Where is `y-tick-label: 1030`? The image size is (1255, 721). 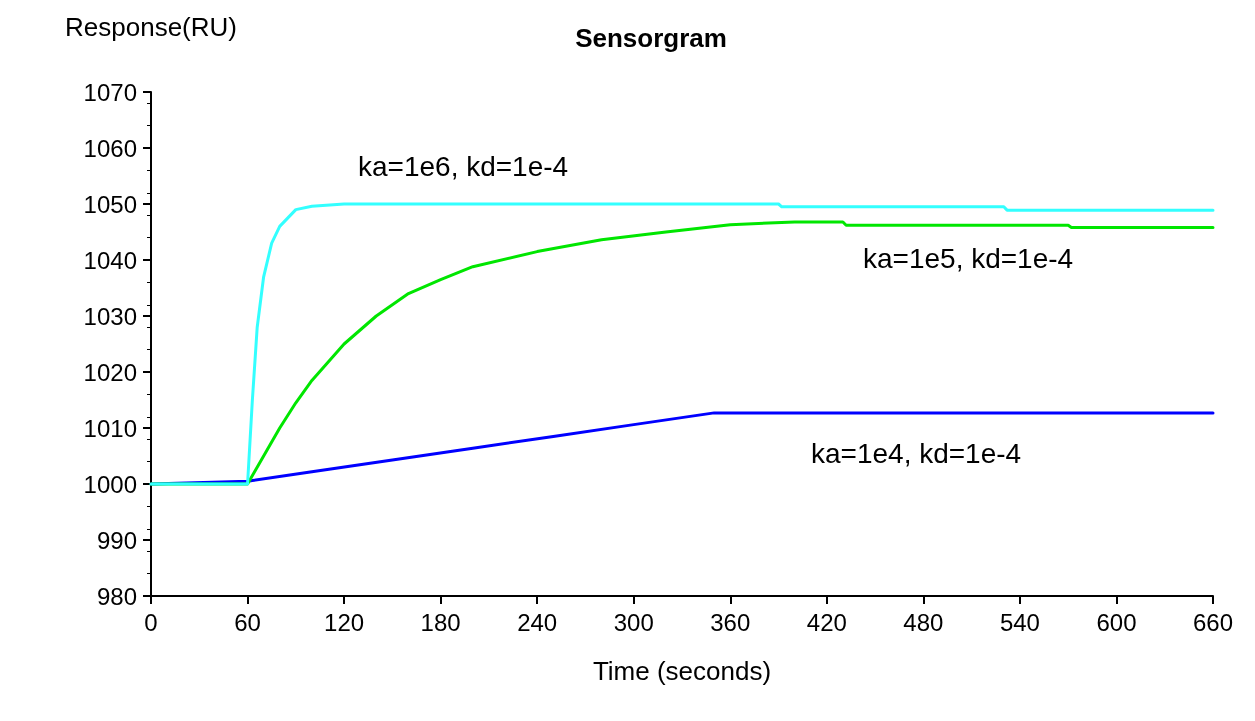 y-tick-label: 1030 is located at coordinates (110, 316).